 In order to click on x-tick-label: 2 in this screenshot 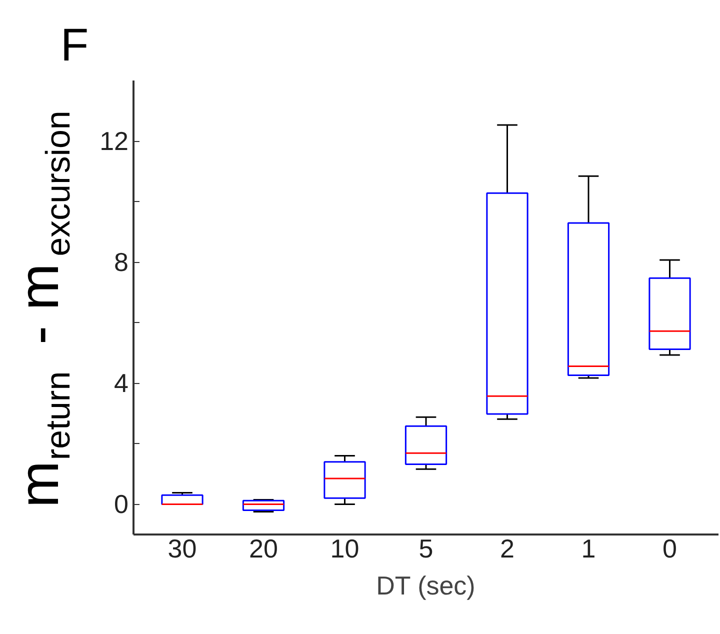, I will do `click(507, 549)`.